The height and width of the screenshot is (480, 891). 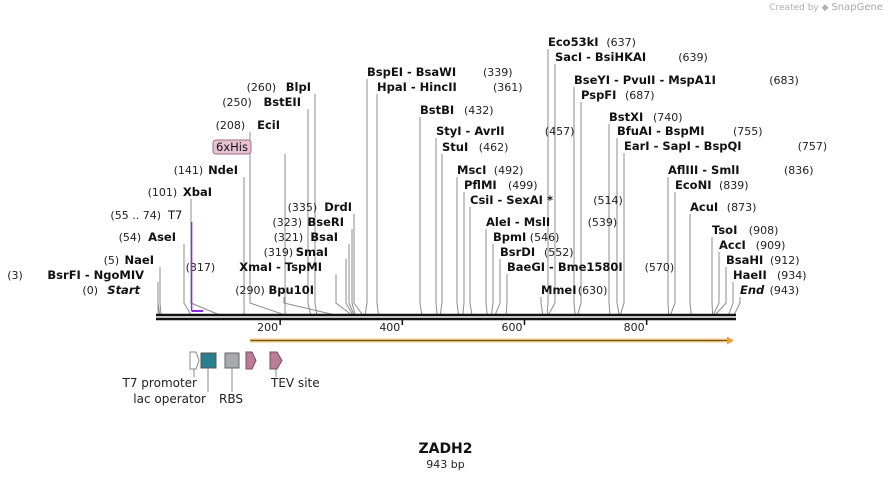 I want to click on site-name: BlpI, so click(x=298, y=87).